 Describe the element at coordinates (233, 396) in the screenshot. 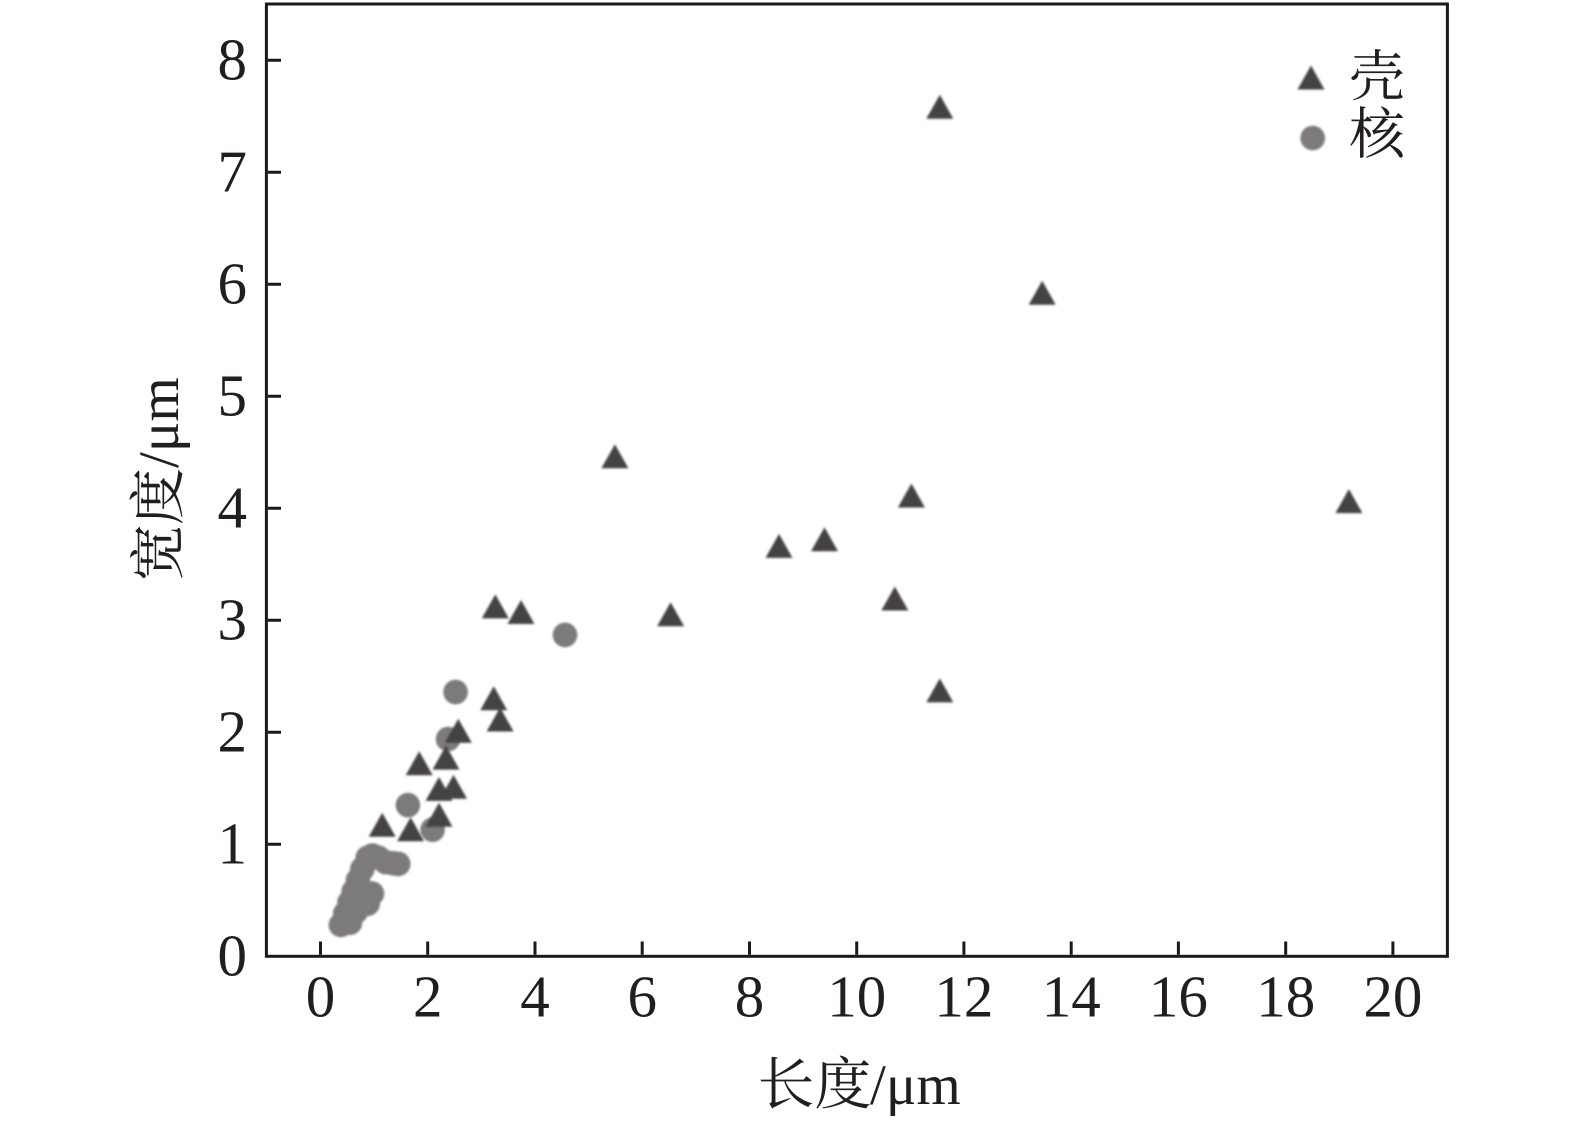

I see `svg-text: 5` at that location.